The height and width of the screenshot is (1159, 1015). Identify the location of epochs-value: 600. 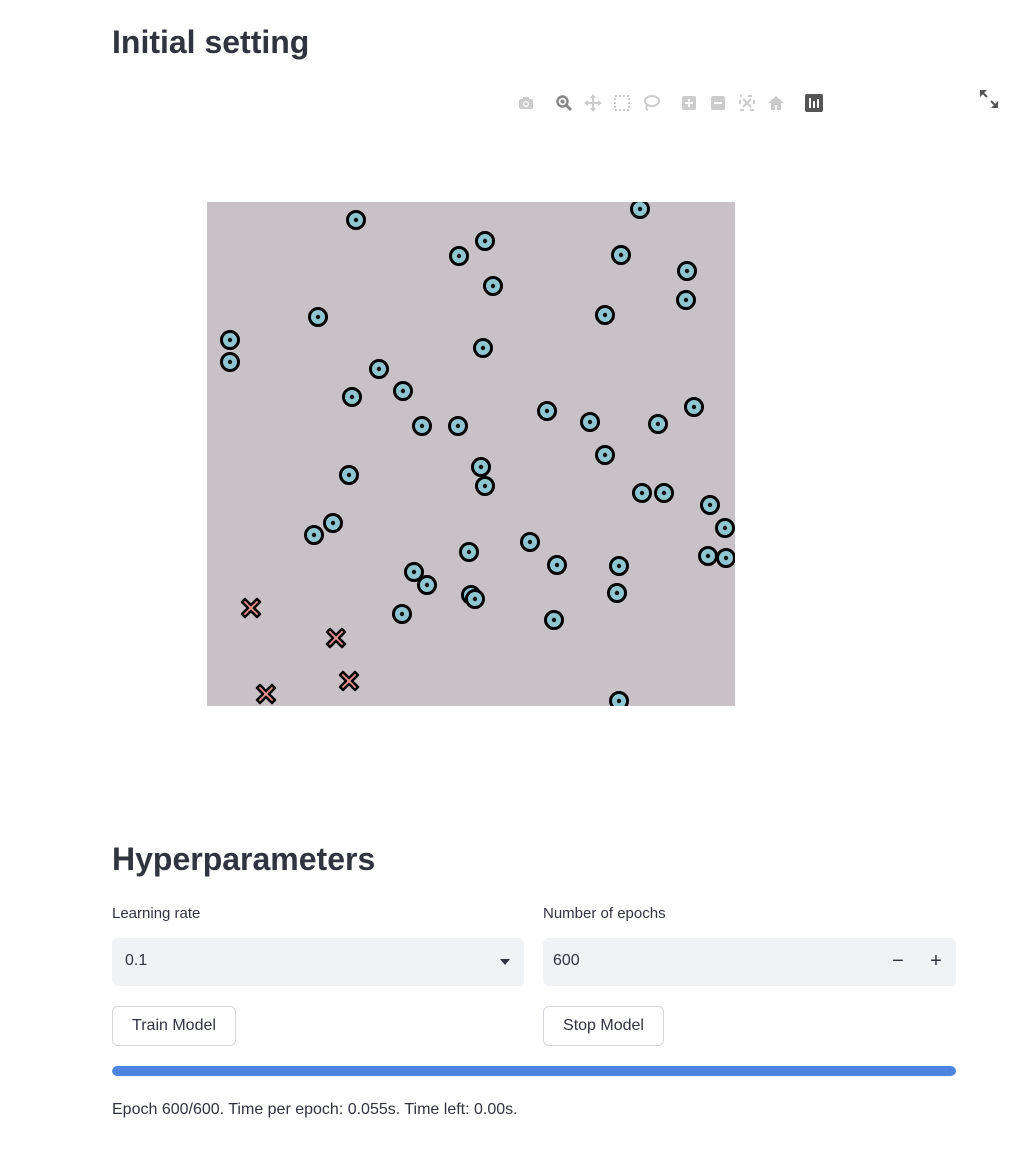
(566, 960).